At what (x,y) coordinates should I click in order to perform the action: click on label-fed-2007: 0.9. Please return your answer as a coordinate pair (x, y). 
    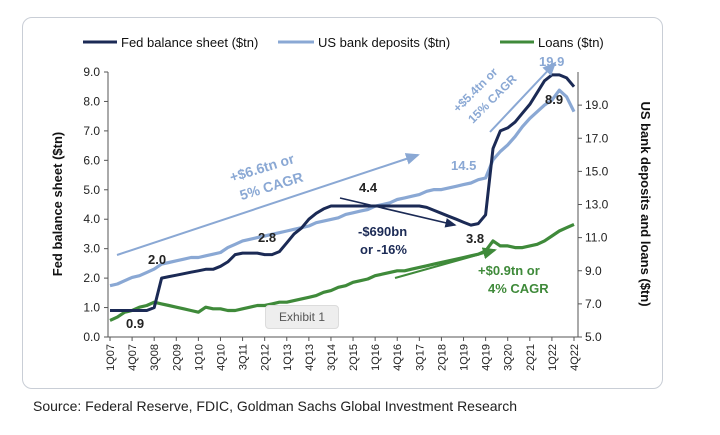
    Looking at the image, I should click on (135, 323).